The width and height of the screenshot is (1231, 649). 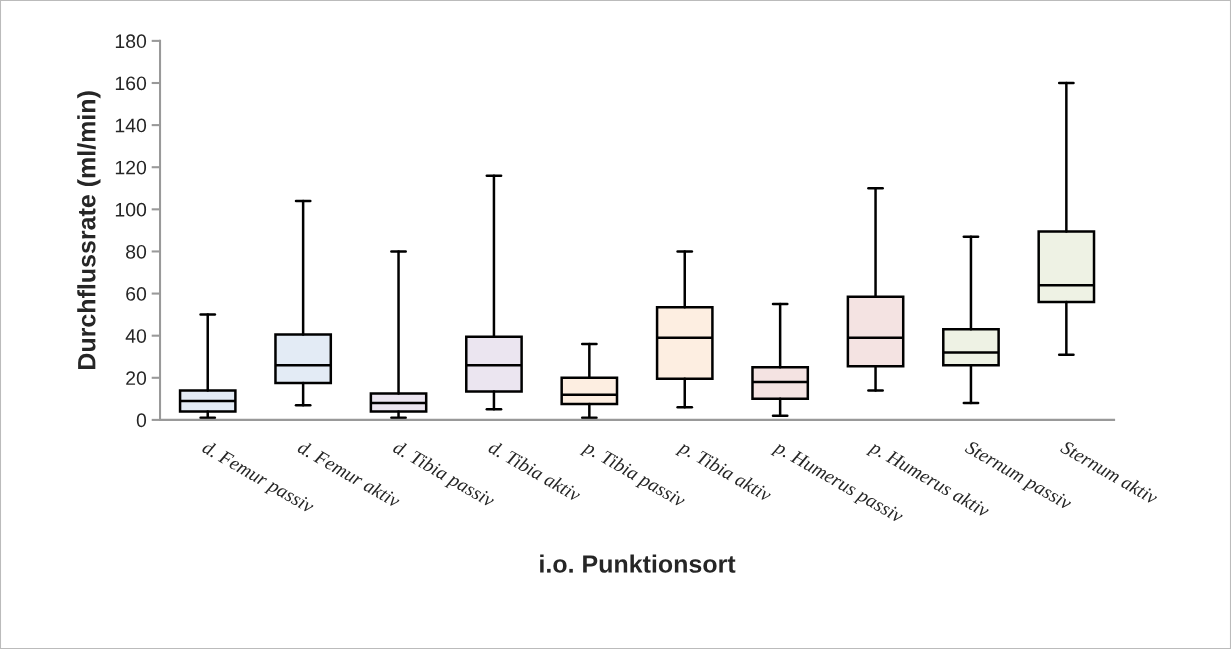 What do you see at coordinates (136, 336) in the screenshot?
I see `y-tick-label: 40` at bounding box center [136, 336].